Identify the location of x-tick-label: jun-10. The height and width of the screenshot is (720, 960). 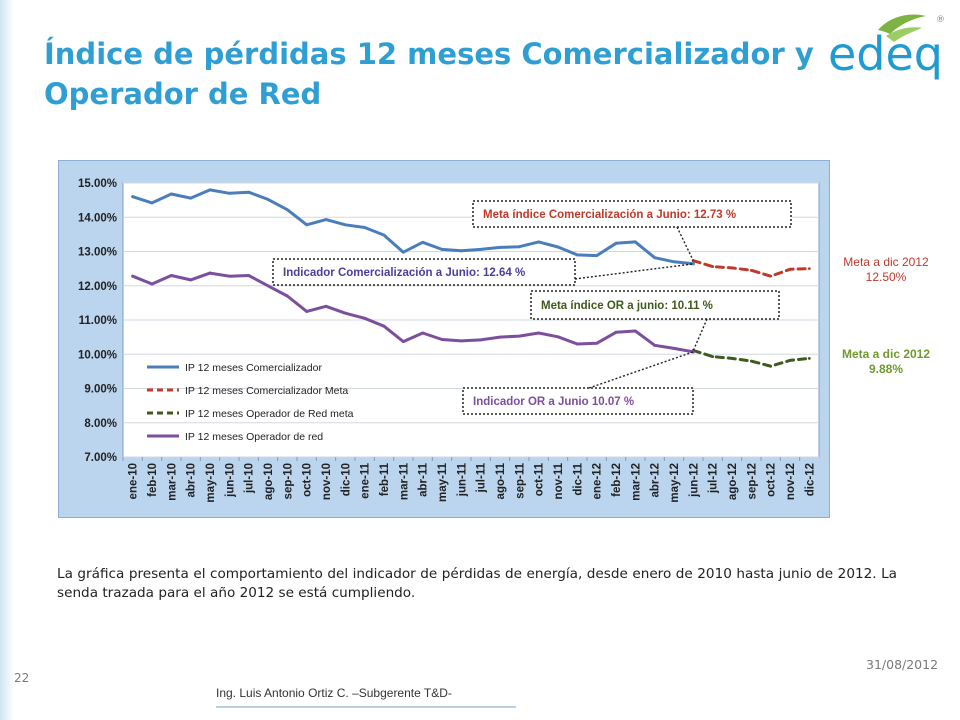
(230, 480).